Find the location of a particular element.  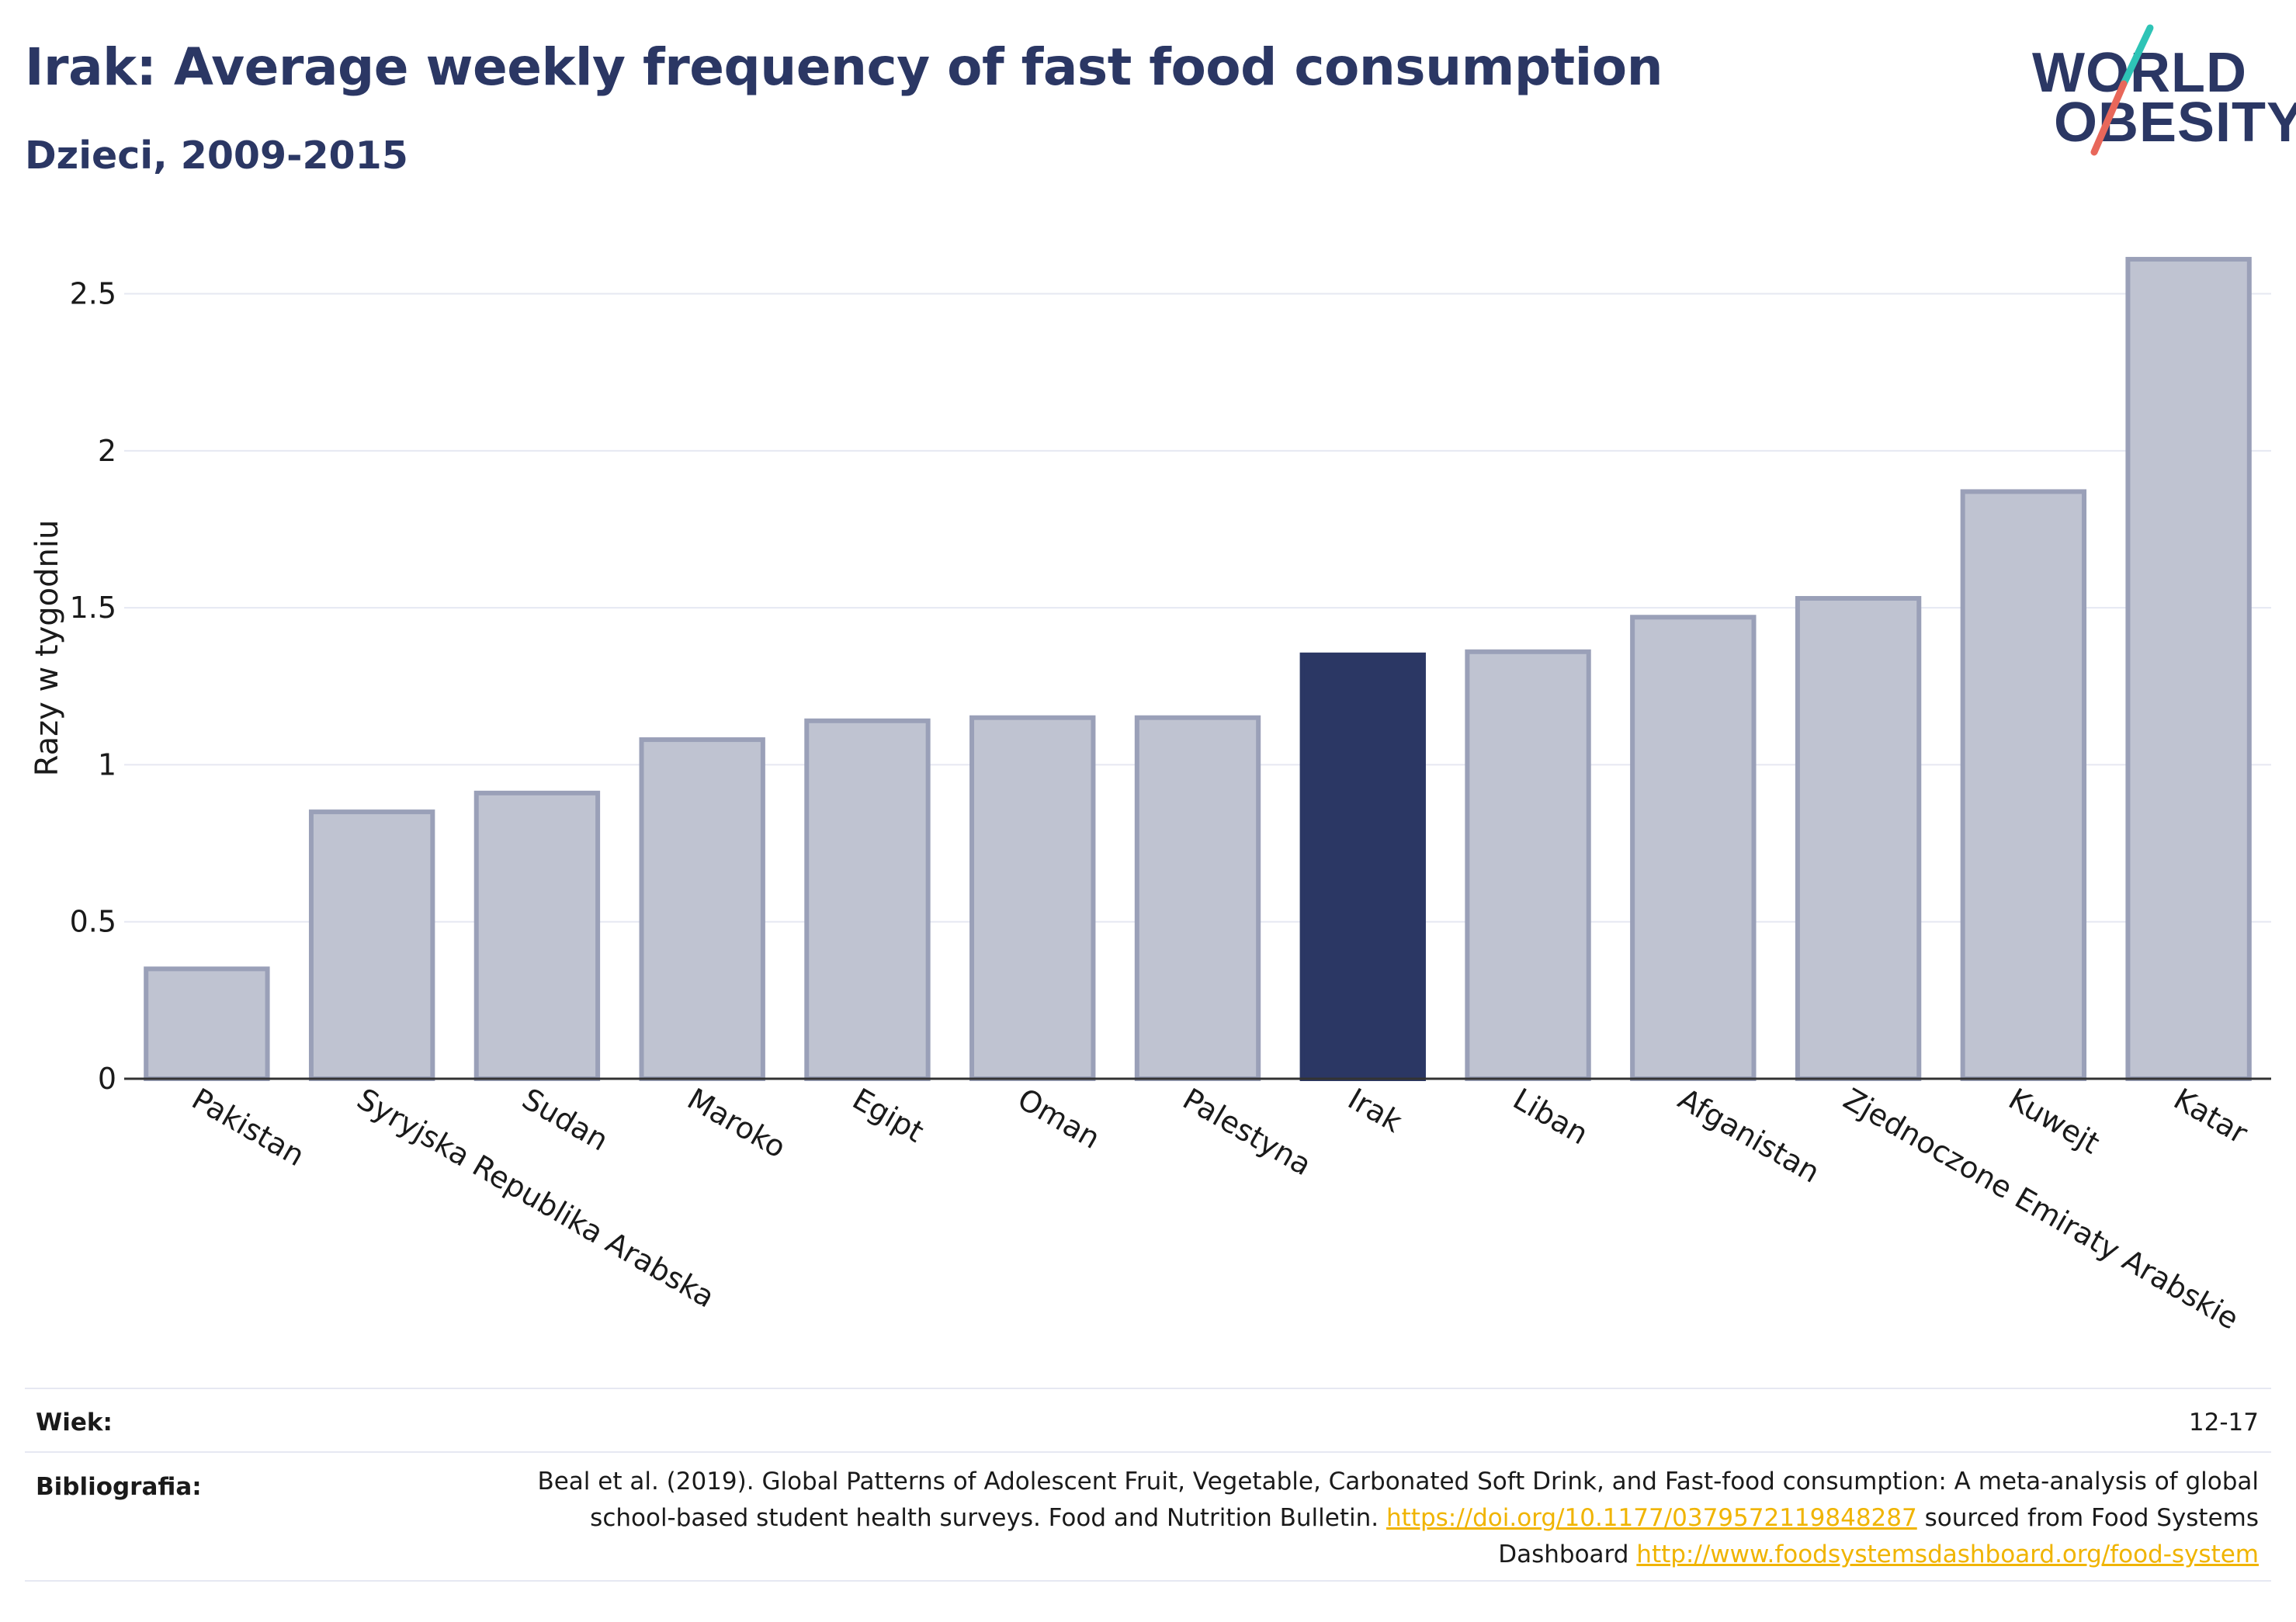

x-tick-label: Pakistan is located at coordinates (248, 1127).